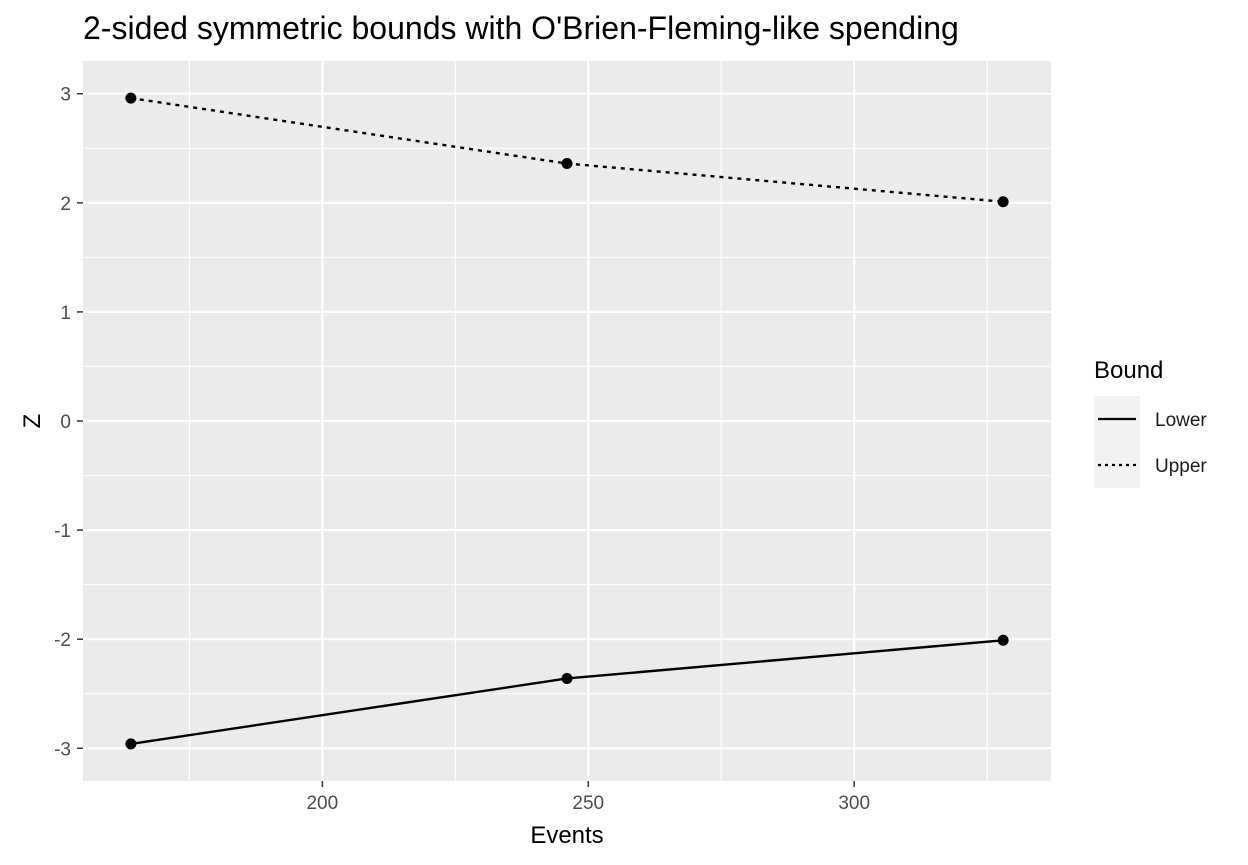 The height and width of the screenshot is (865, 1248). I want to click on y-tick-label: 0, so click(65, 422).